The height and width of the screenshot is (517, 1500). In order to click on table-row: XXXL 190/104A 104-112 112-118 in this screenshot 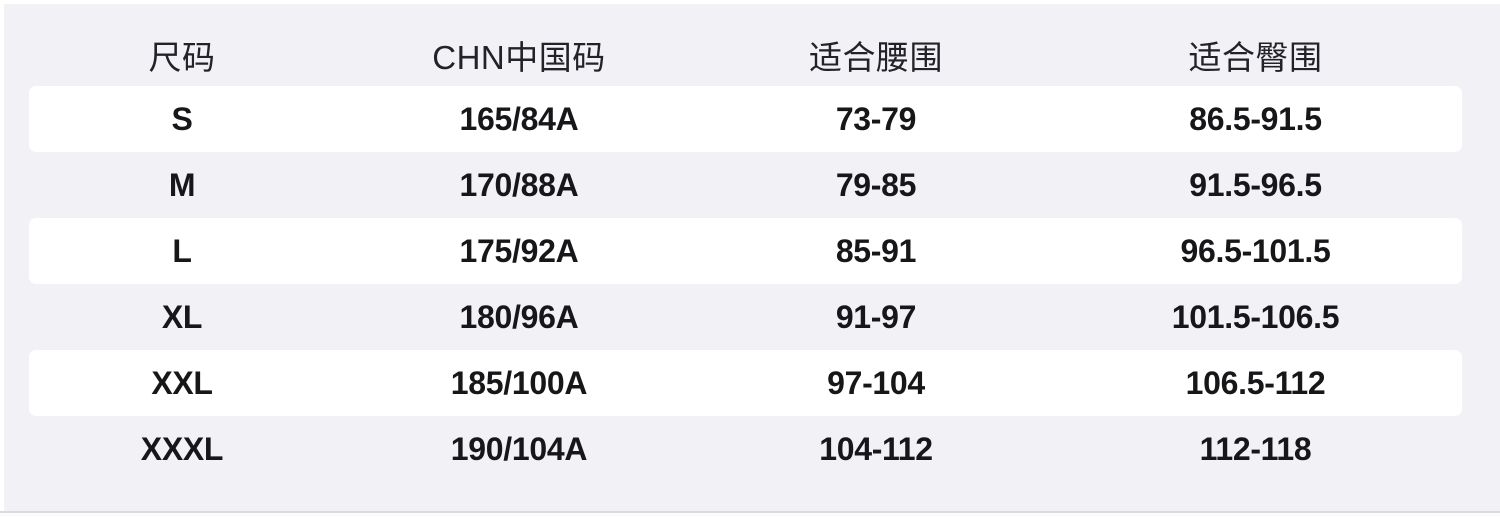, I will do `click(745, 449)`.